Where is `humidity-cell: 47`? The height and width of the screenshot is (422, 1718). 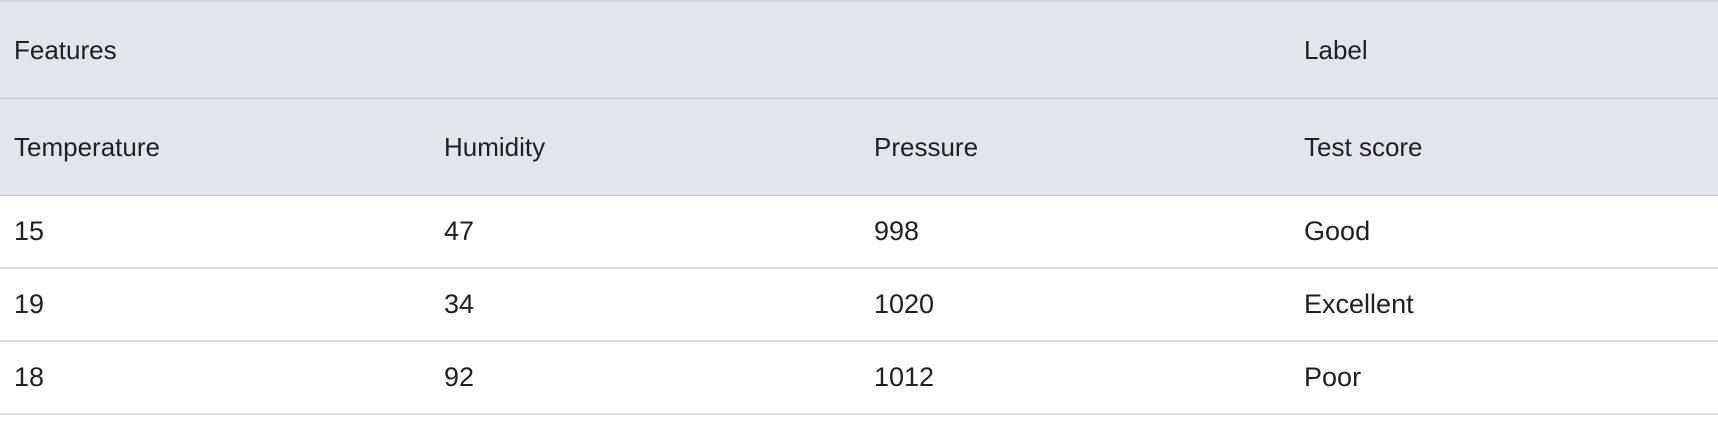 humidity-cell: 47 is located at coordinates (645, 232).